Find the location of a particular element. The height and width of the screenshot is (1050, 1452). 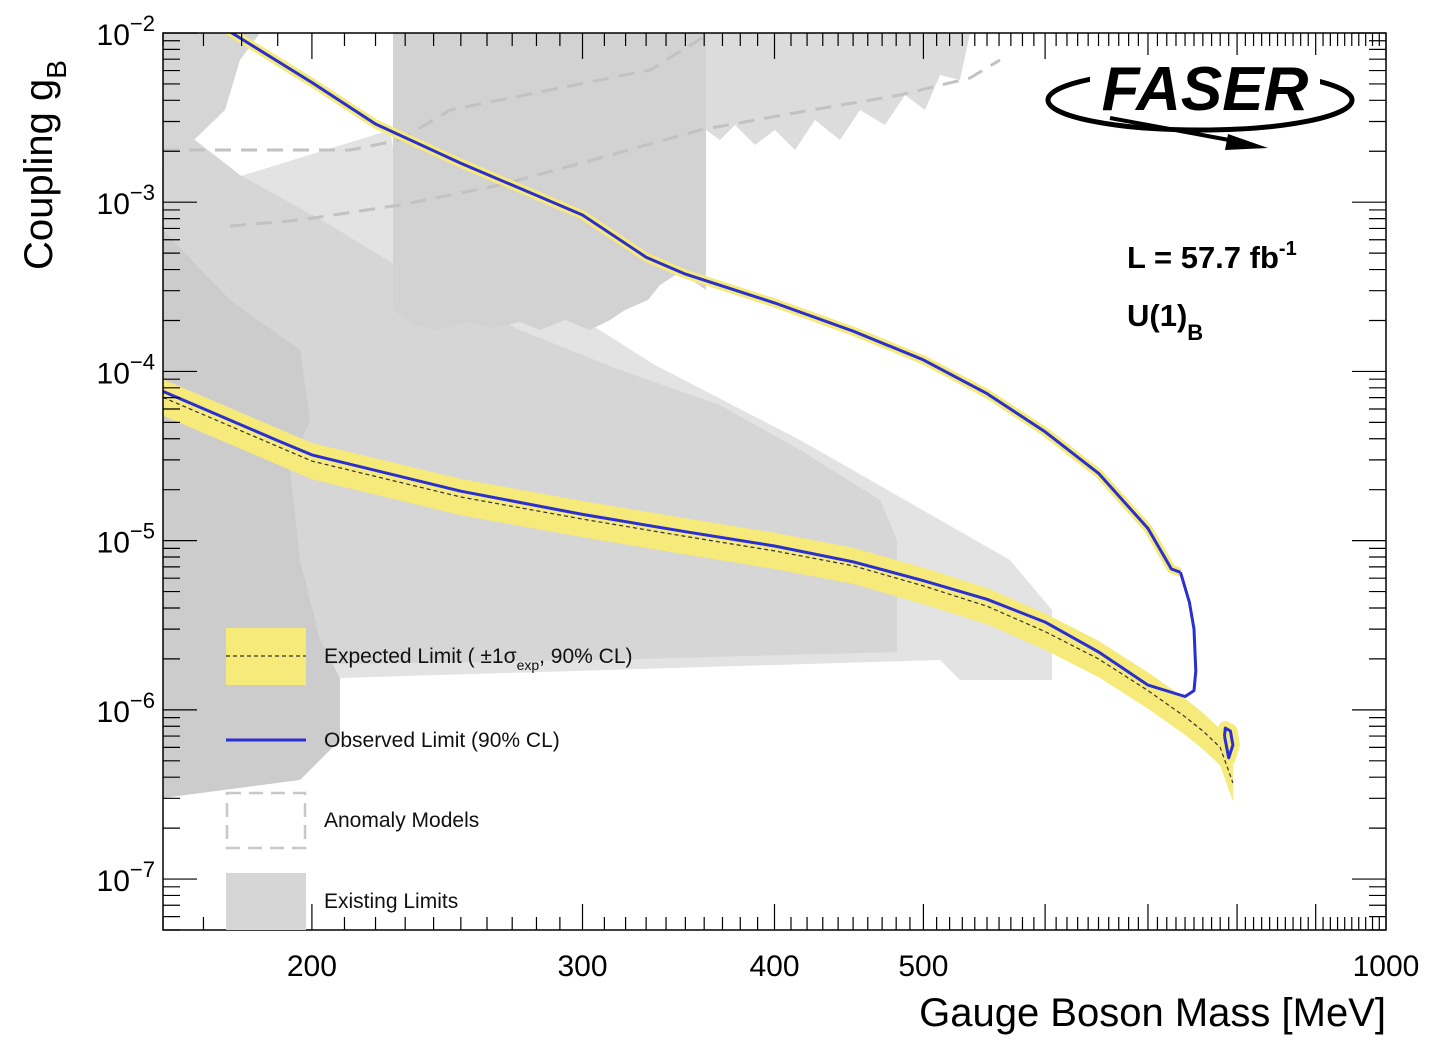

existing-limit-region-kaon is located at coordinates (211, 101).